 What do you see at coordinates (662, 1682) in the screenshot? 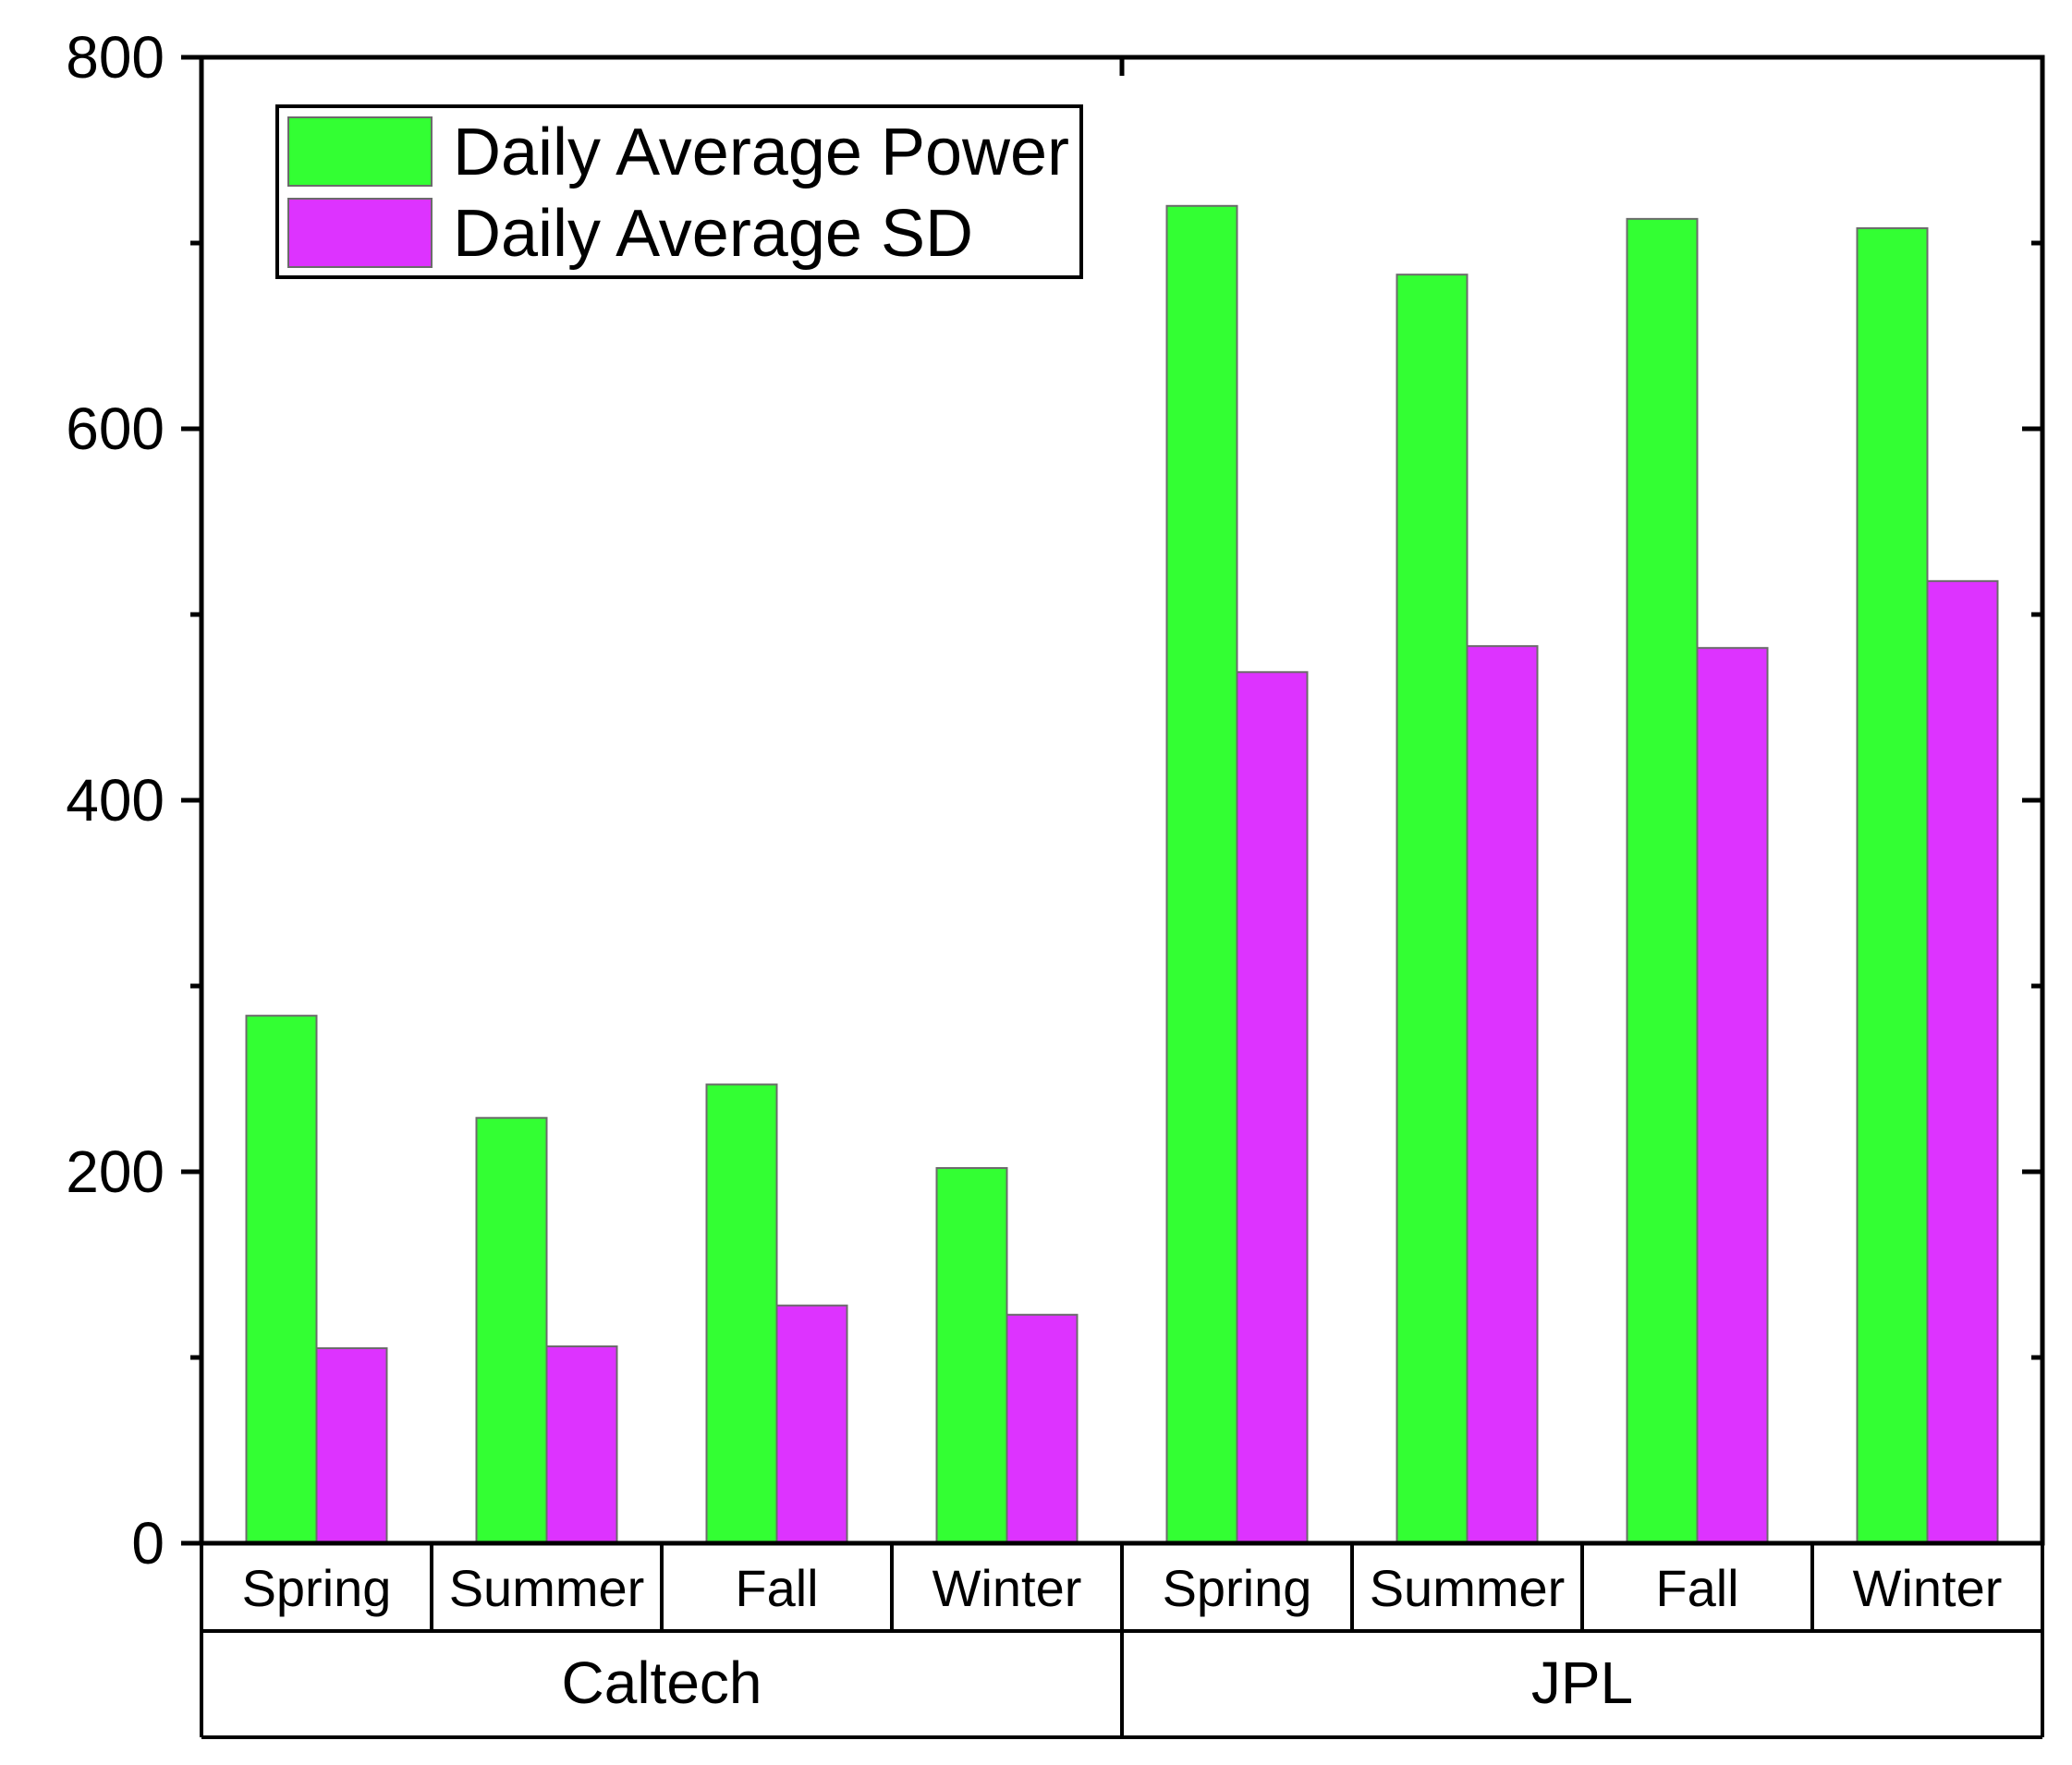
I see `x-group-label-caltech: Caltech` at bounding box center [662, 1682].